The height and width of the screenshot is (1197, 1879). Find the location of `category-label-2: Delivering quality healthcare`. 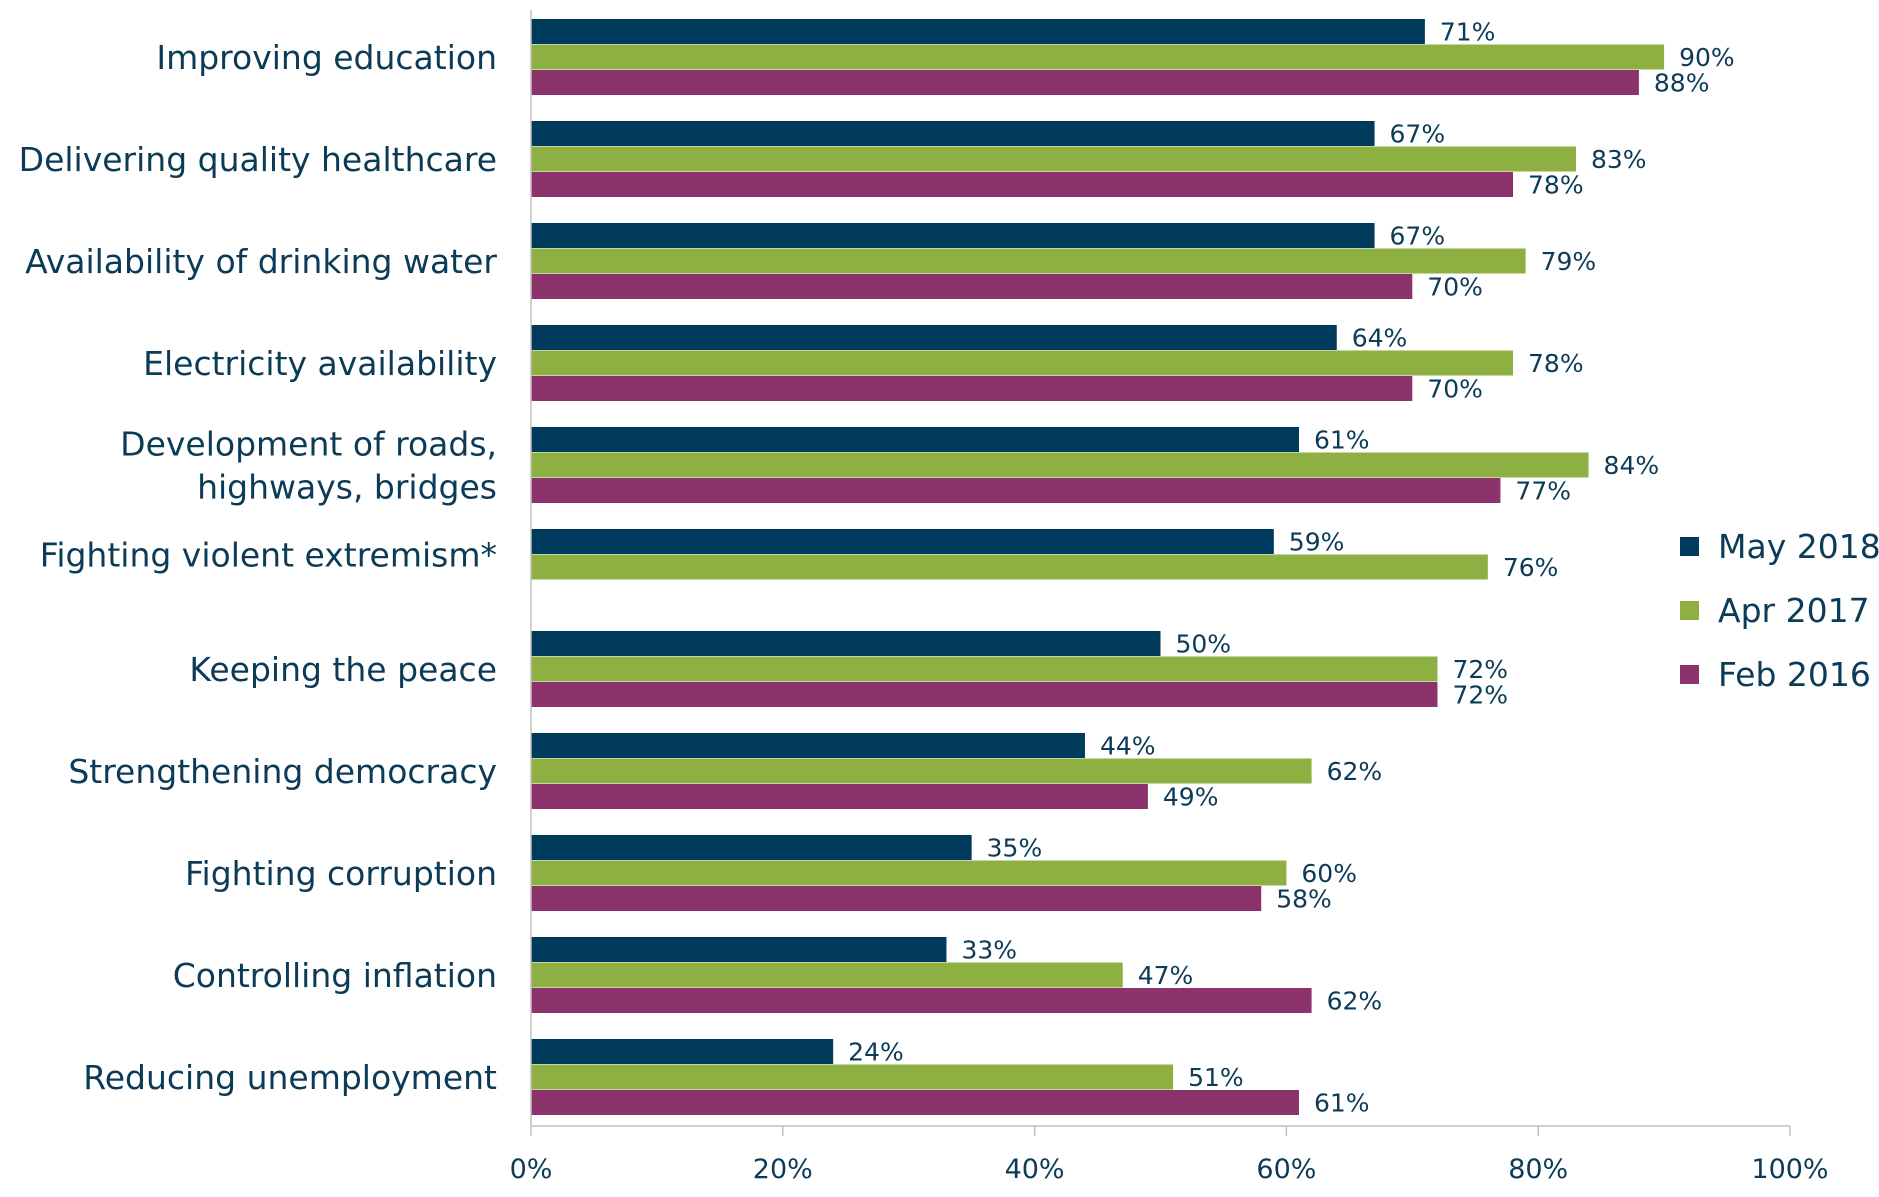

category-label-2: Delivering quality healthcare is located at coordinates (258, 159).